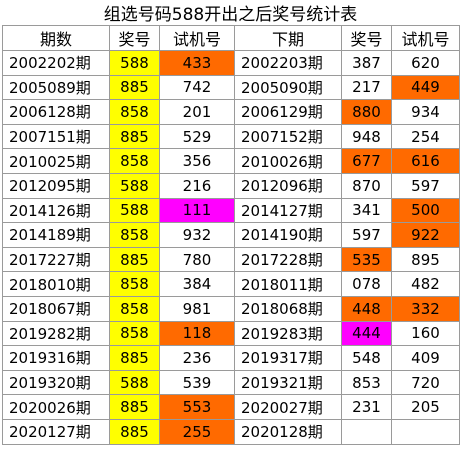 Image resolution: width=461 pixels, height=451 pixels. Describe the element at coordinates (288, 210) in the screenshot. I see `next-period-cell: 2014127期` at that location.